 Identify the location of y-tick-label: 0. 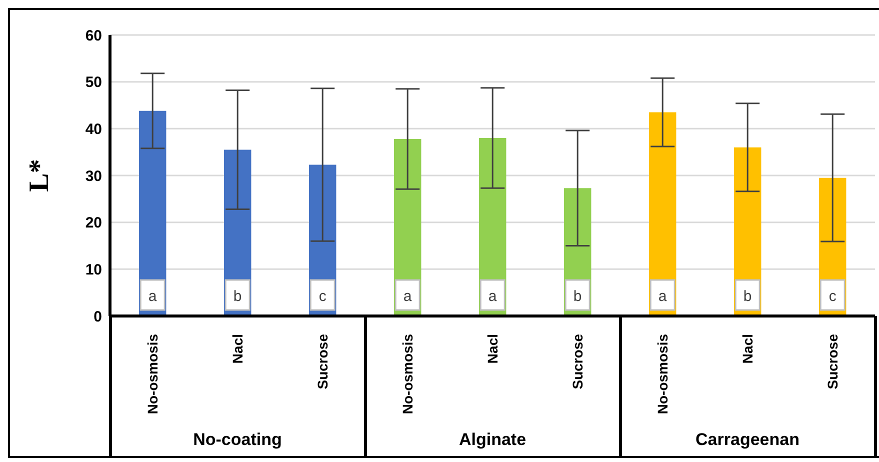
(98, 317).